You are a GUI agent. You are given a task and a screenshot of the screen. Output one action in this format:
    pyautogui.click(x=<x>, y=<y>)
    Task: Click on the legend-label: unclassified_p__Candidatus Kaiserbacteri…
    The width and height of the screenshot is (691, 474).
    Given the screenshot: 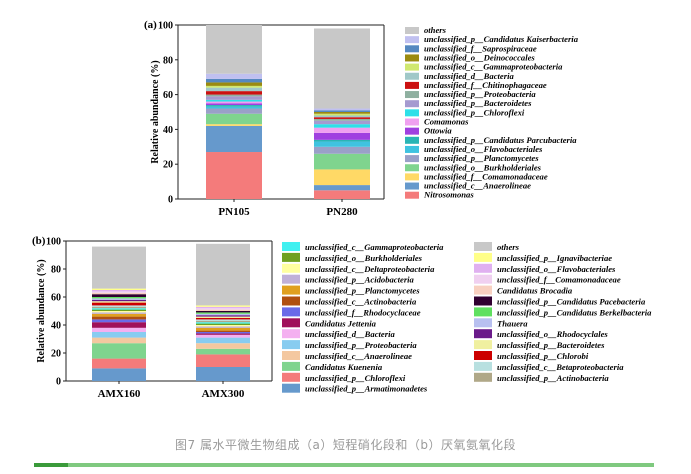 What is the action you would take?
    pyautogui.click(x=501, y=39)
    